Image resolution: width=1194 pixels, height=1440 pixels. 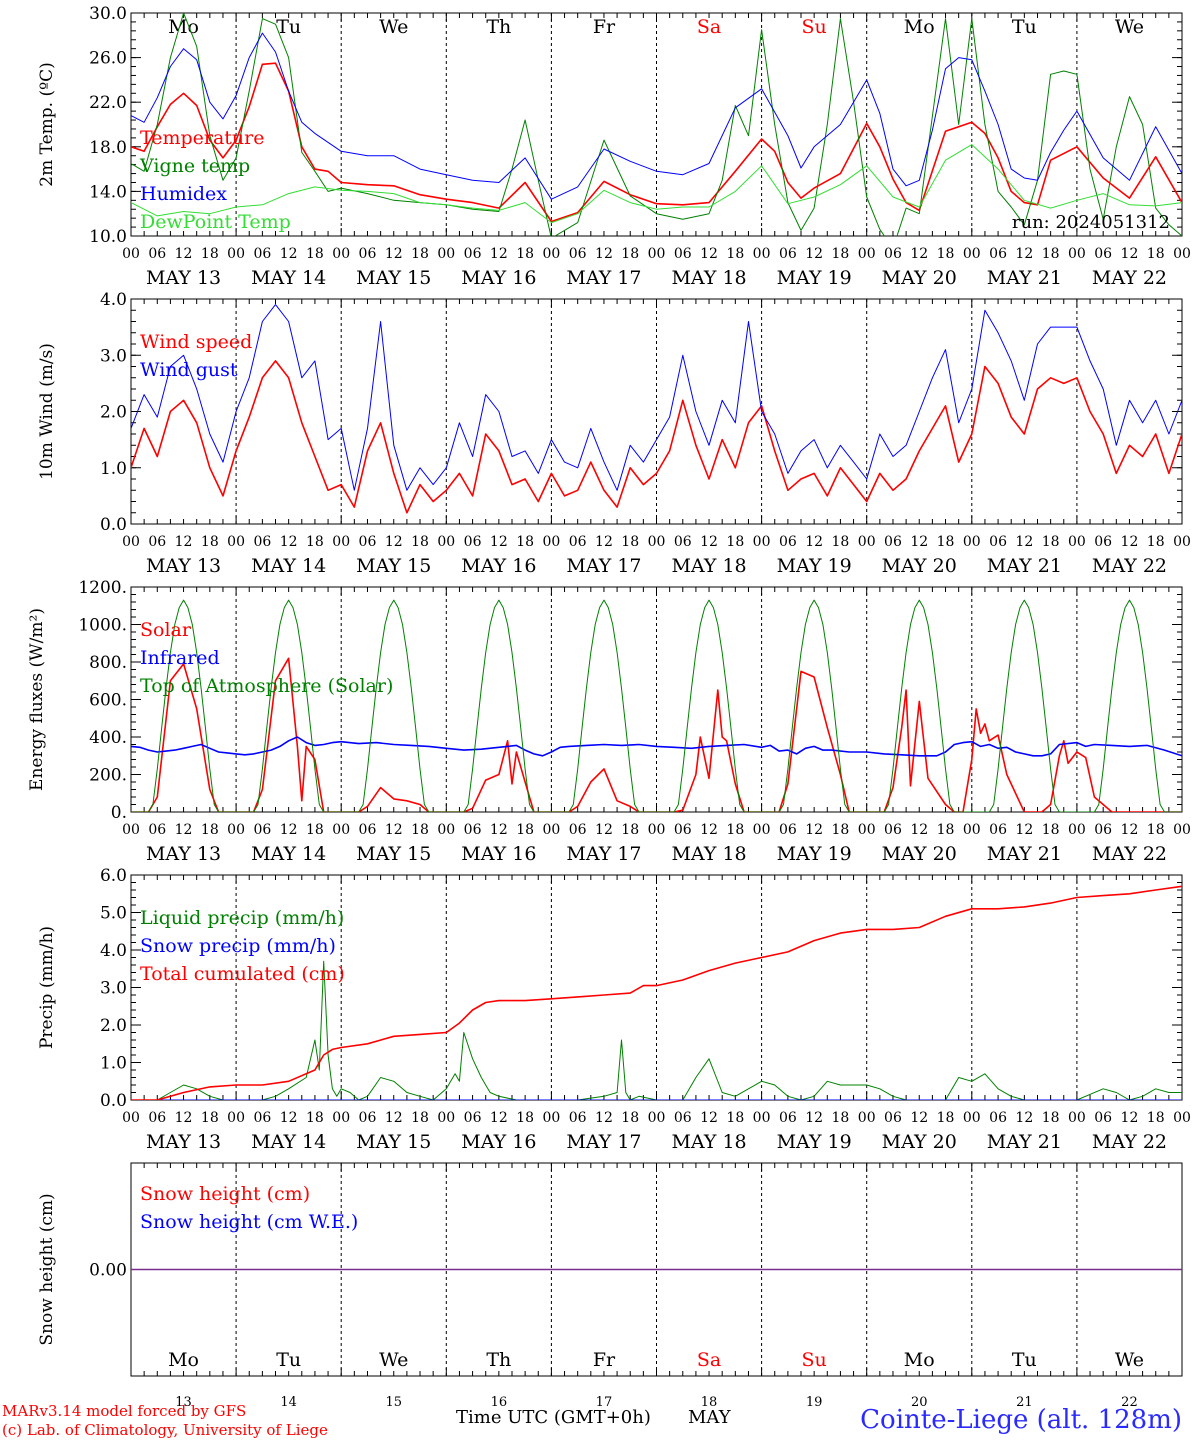 I want to click on y-axis-label: Precip (mm/h), so click(x=47, y=987).